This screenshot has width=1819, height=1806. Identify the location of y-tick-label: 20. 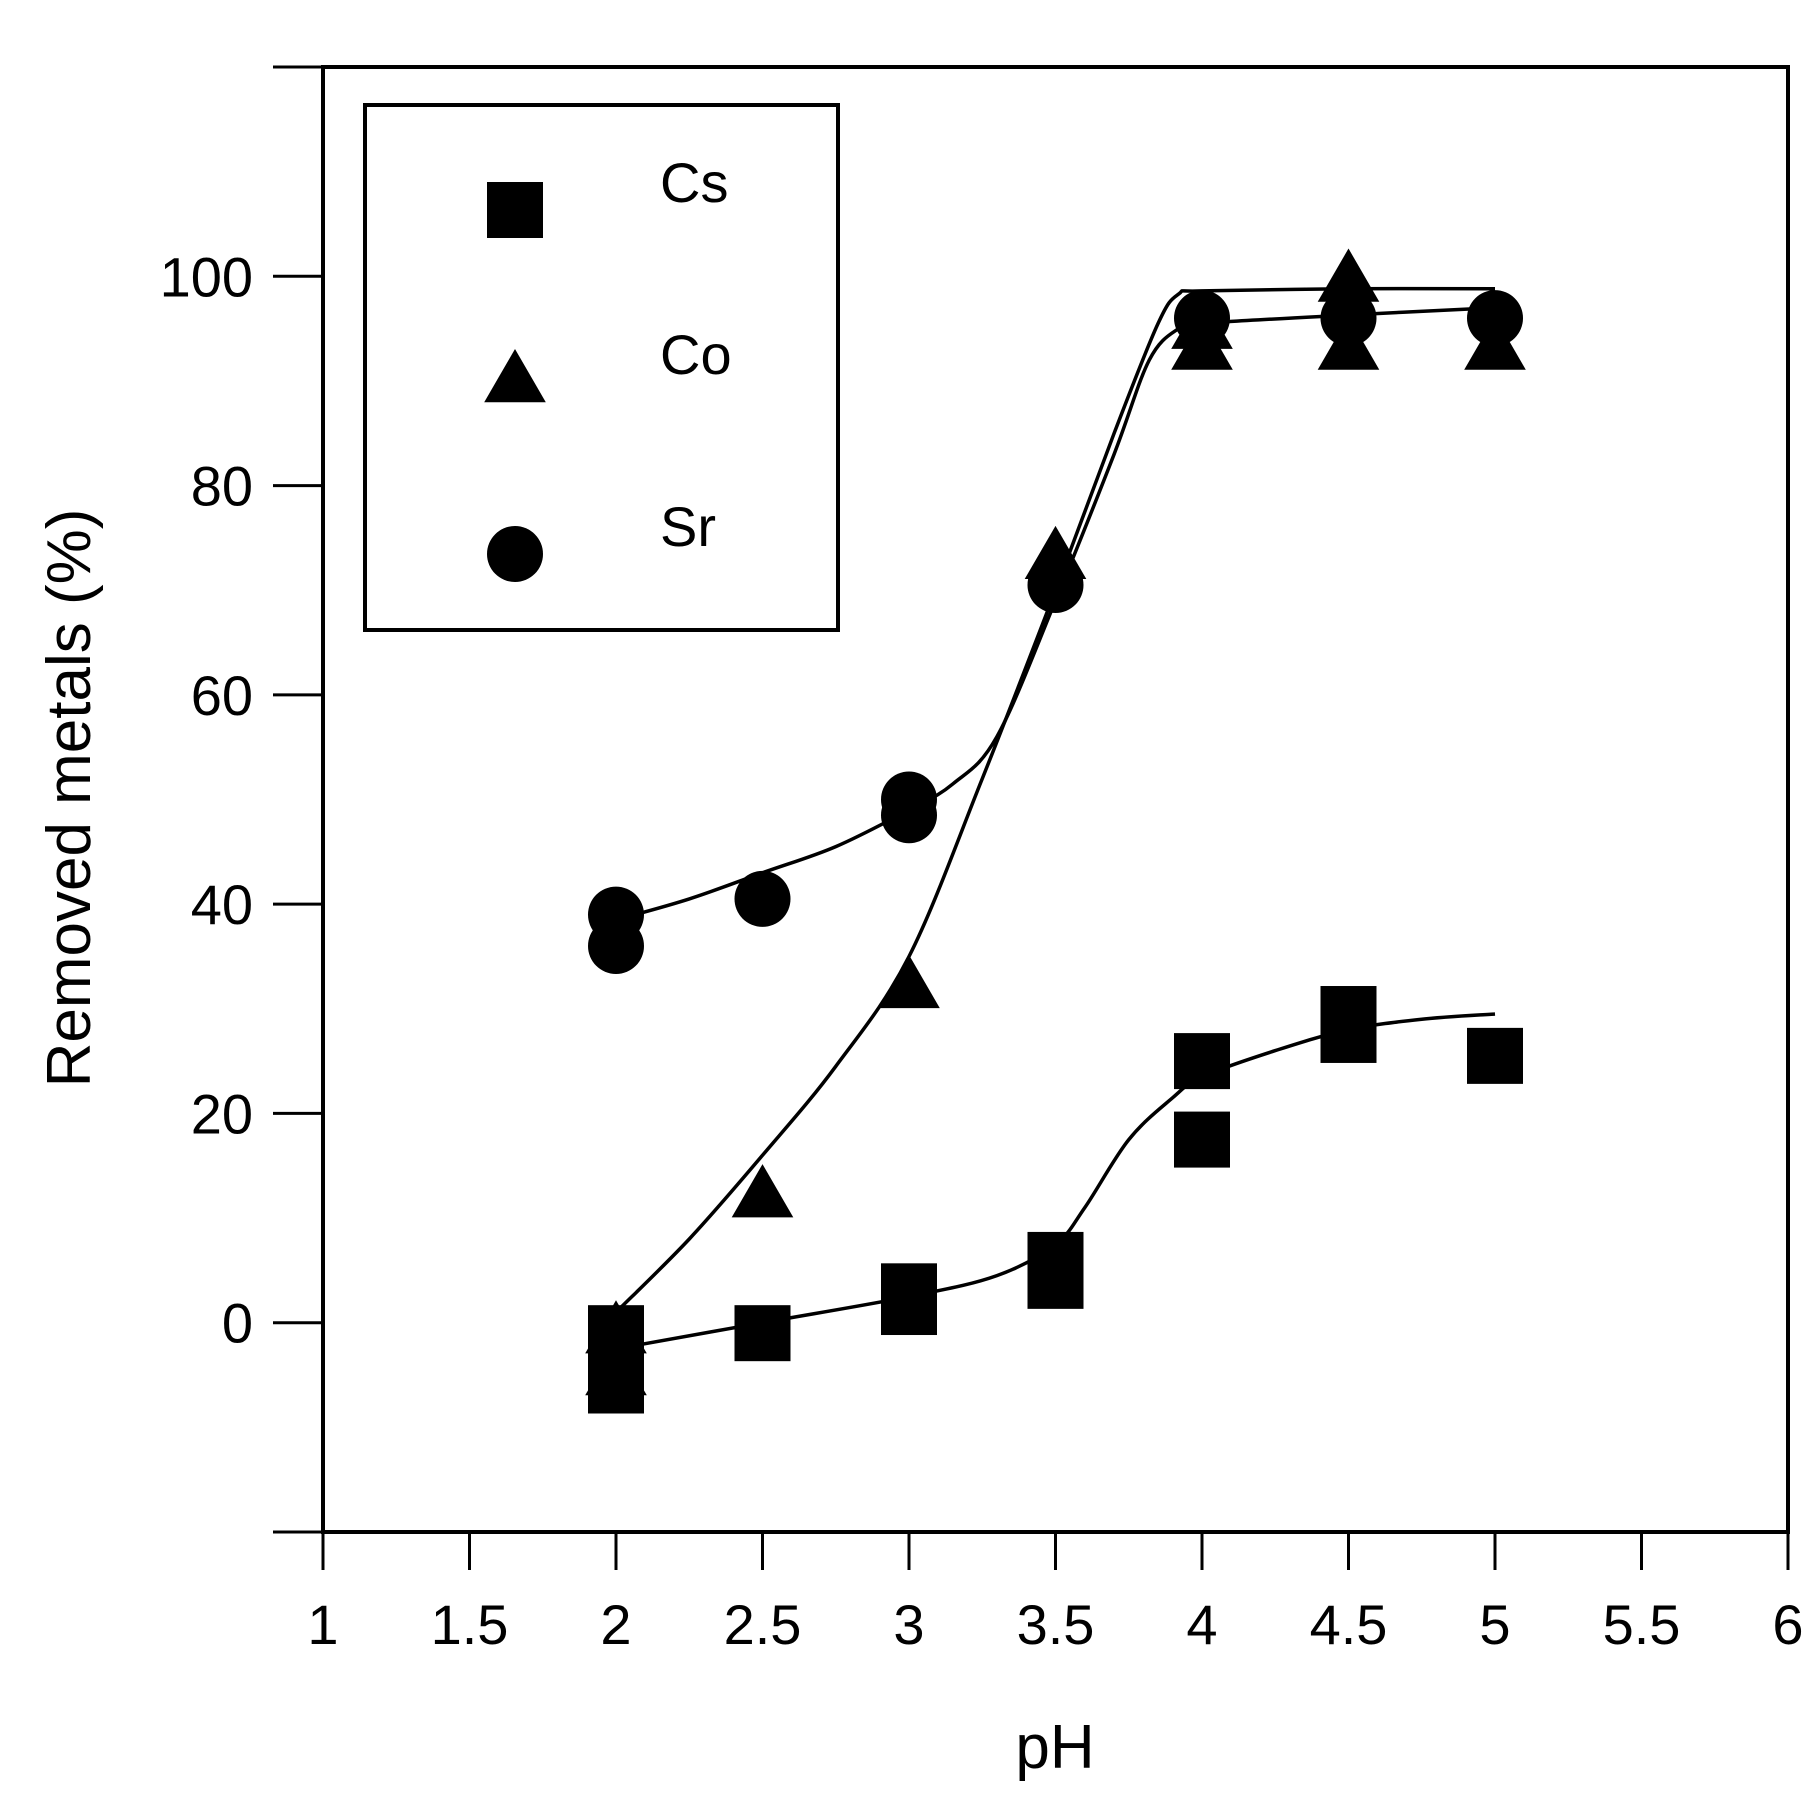
(222, 1113).